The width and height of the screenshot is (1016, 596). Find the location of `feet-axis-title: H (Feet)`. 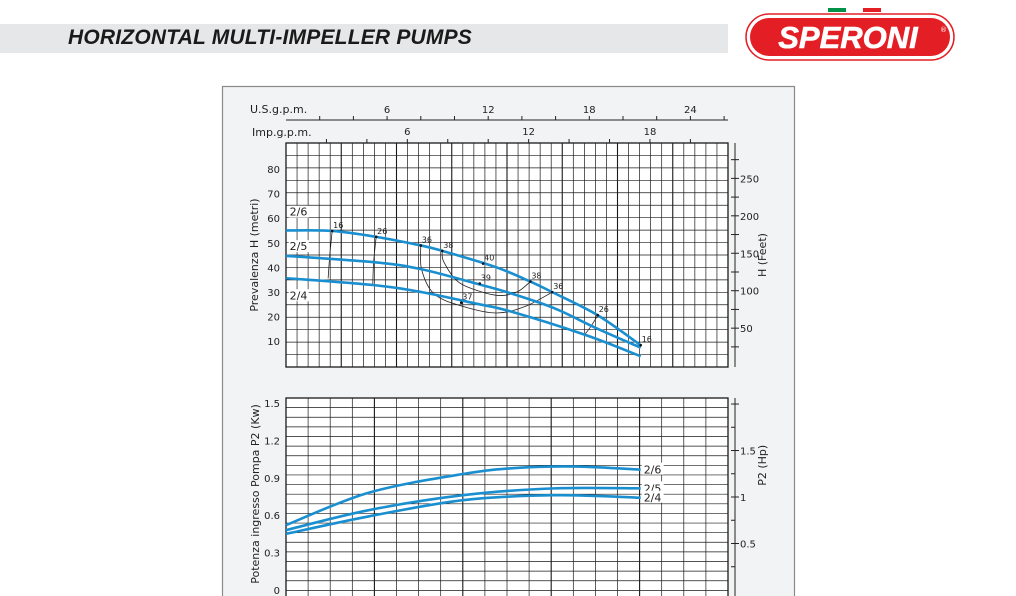

feet-axis-title: H (Feet) is located at coordinates (762, 255).